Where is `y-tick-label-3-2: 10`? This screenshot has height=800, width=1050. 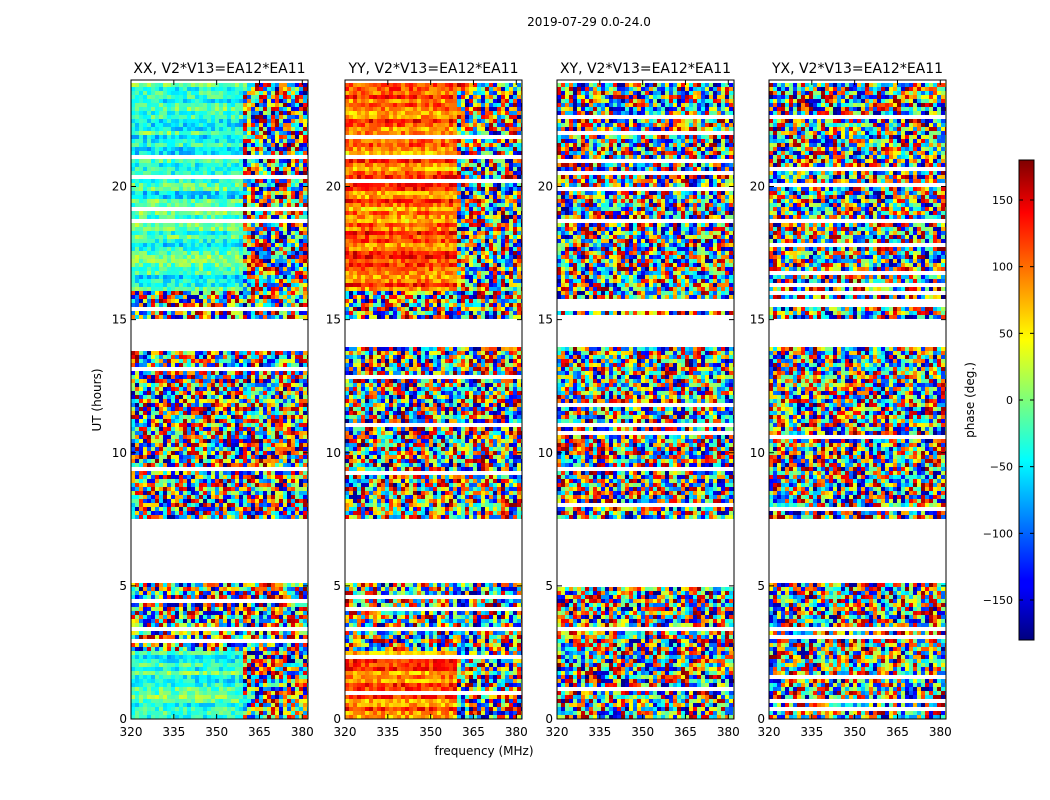 y-tick-label-3-2: 10 is located at coordinates (757, 453).